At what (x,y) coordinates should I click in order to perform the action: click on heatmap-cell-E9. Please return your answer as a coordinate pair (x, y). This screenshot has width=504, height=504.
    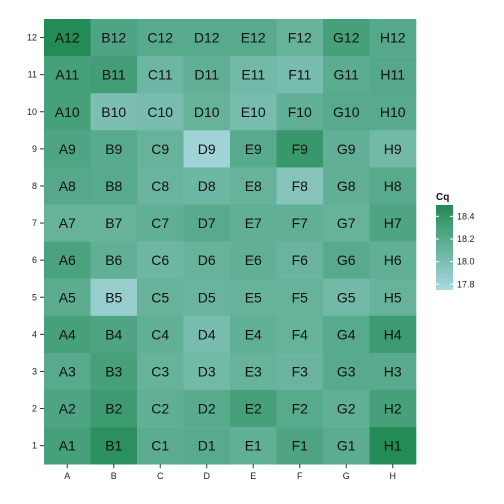
    Looking at the image, I should click on (253, 149).